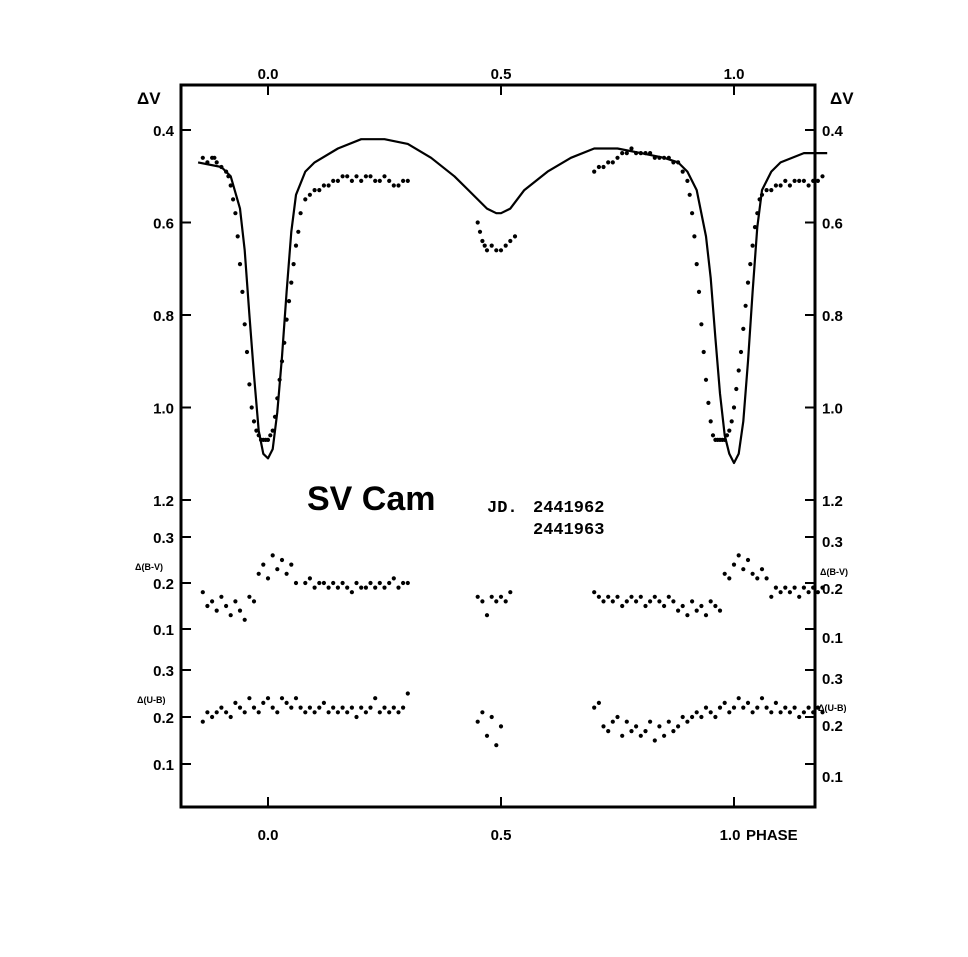 The height and width of the screenshot is (957, 968). Describe the element at coordinates (163, 671) in the screenshot. I see `y-tick-label-left: 0.3` at that location.